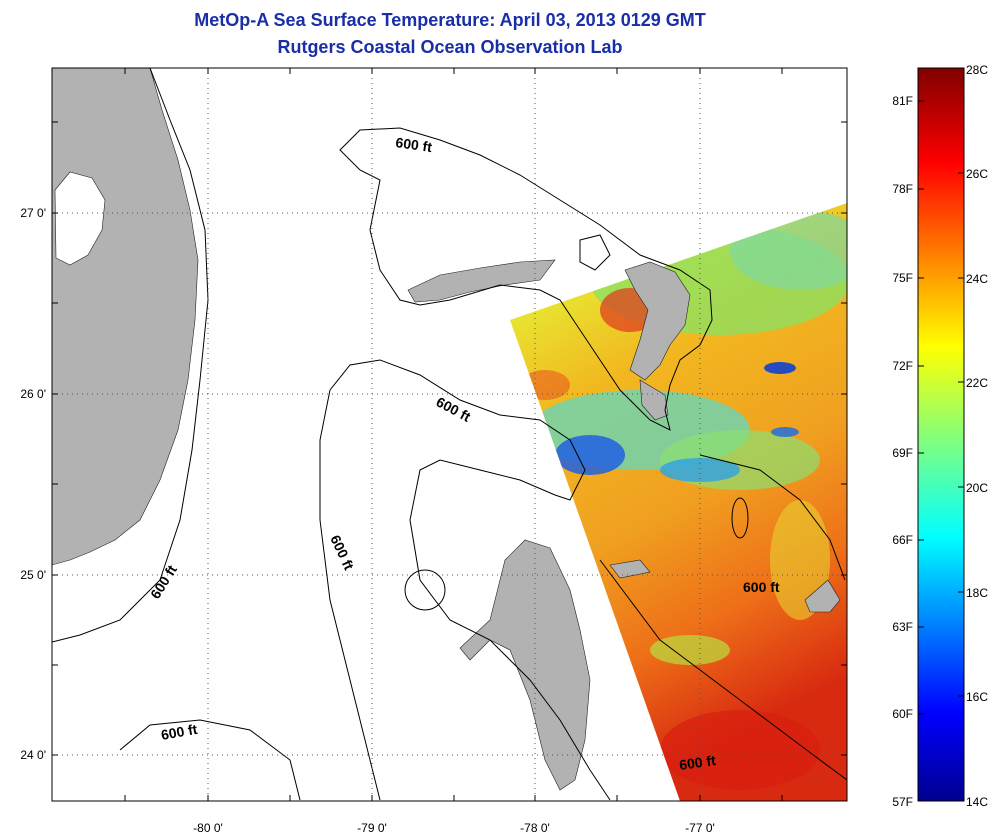 The image size is (1000, 840). What do you see at coordinates (163, 582) in the screenshot?
I see `contour-label-4: 600 ft` at bounding box center [163, 582].